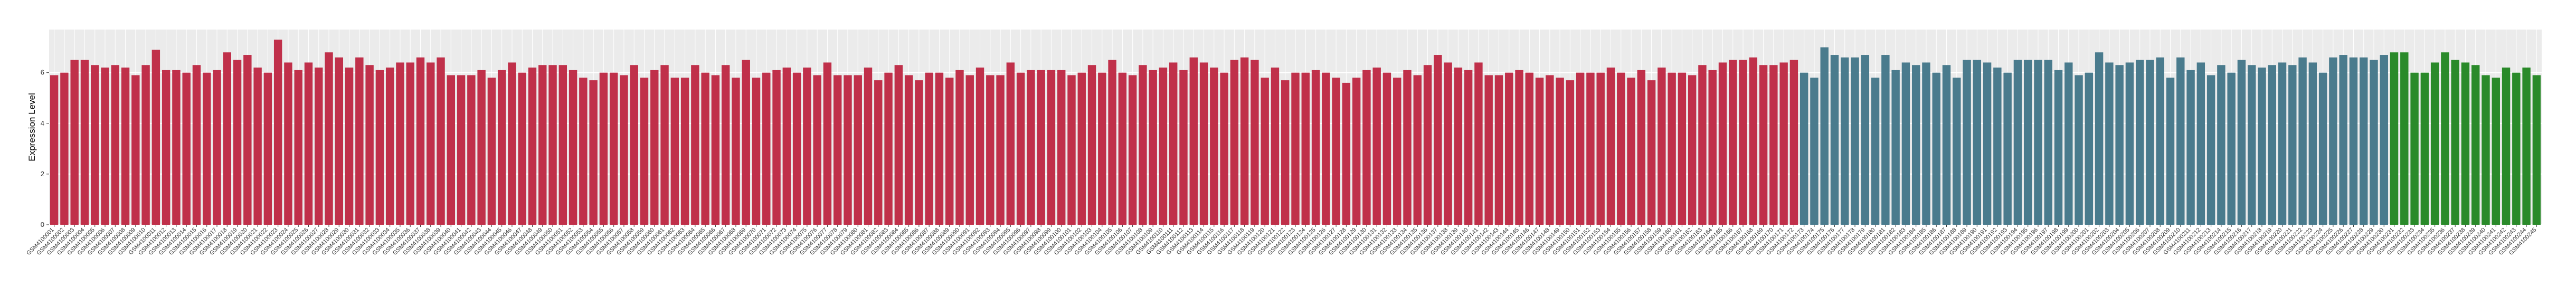  I want to click on y-tick-label: 6, so click(42, 73).